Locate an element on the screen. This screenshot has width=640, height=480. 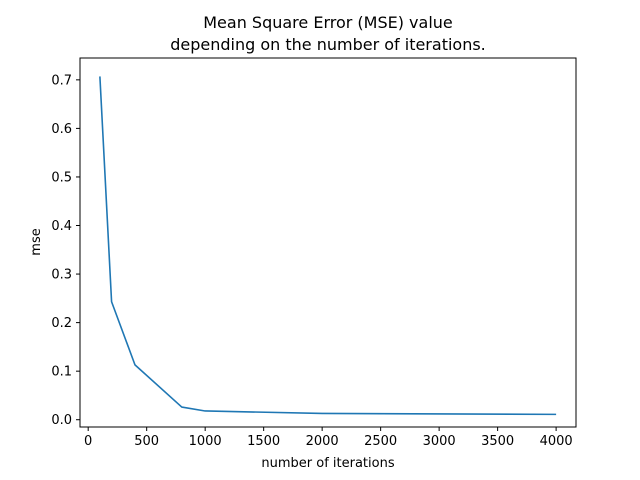
x-axis-ticks: 0 500 1000 1500 2000 2500 3000 3500 4000 is located at coordinates (328, 438).